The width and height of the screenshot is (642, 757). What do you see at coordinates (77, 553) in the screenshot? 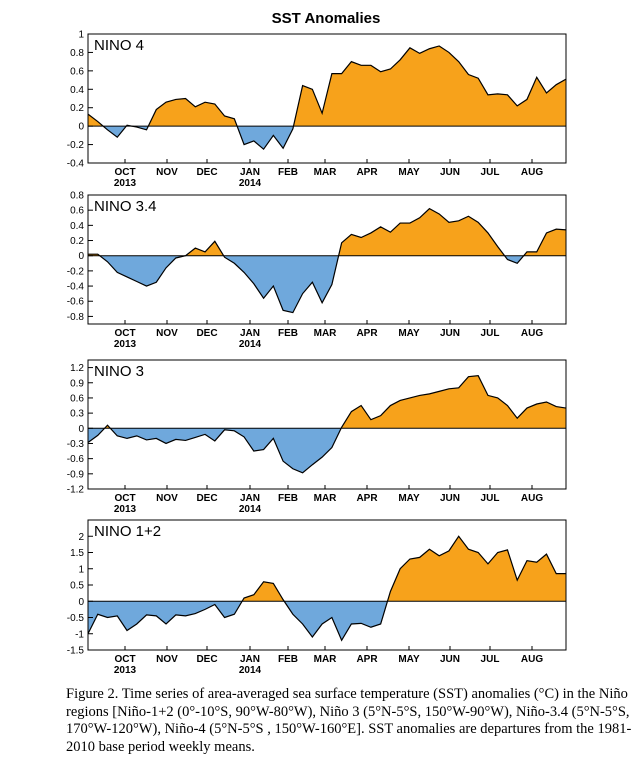
I see `y-tick-label: 1.5` at bounding box center [77, 553].